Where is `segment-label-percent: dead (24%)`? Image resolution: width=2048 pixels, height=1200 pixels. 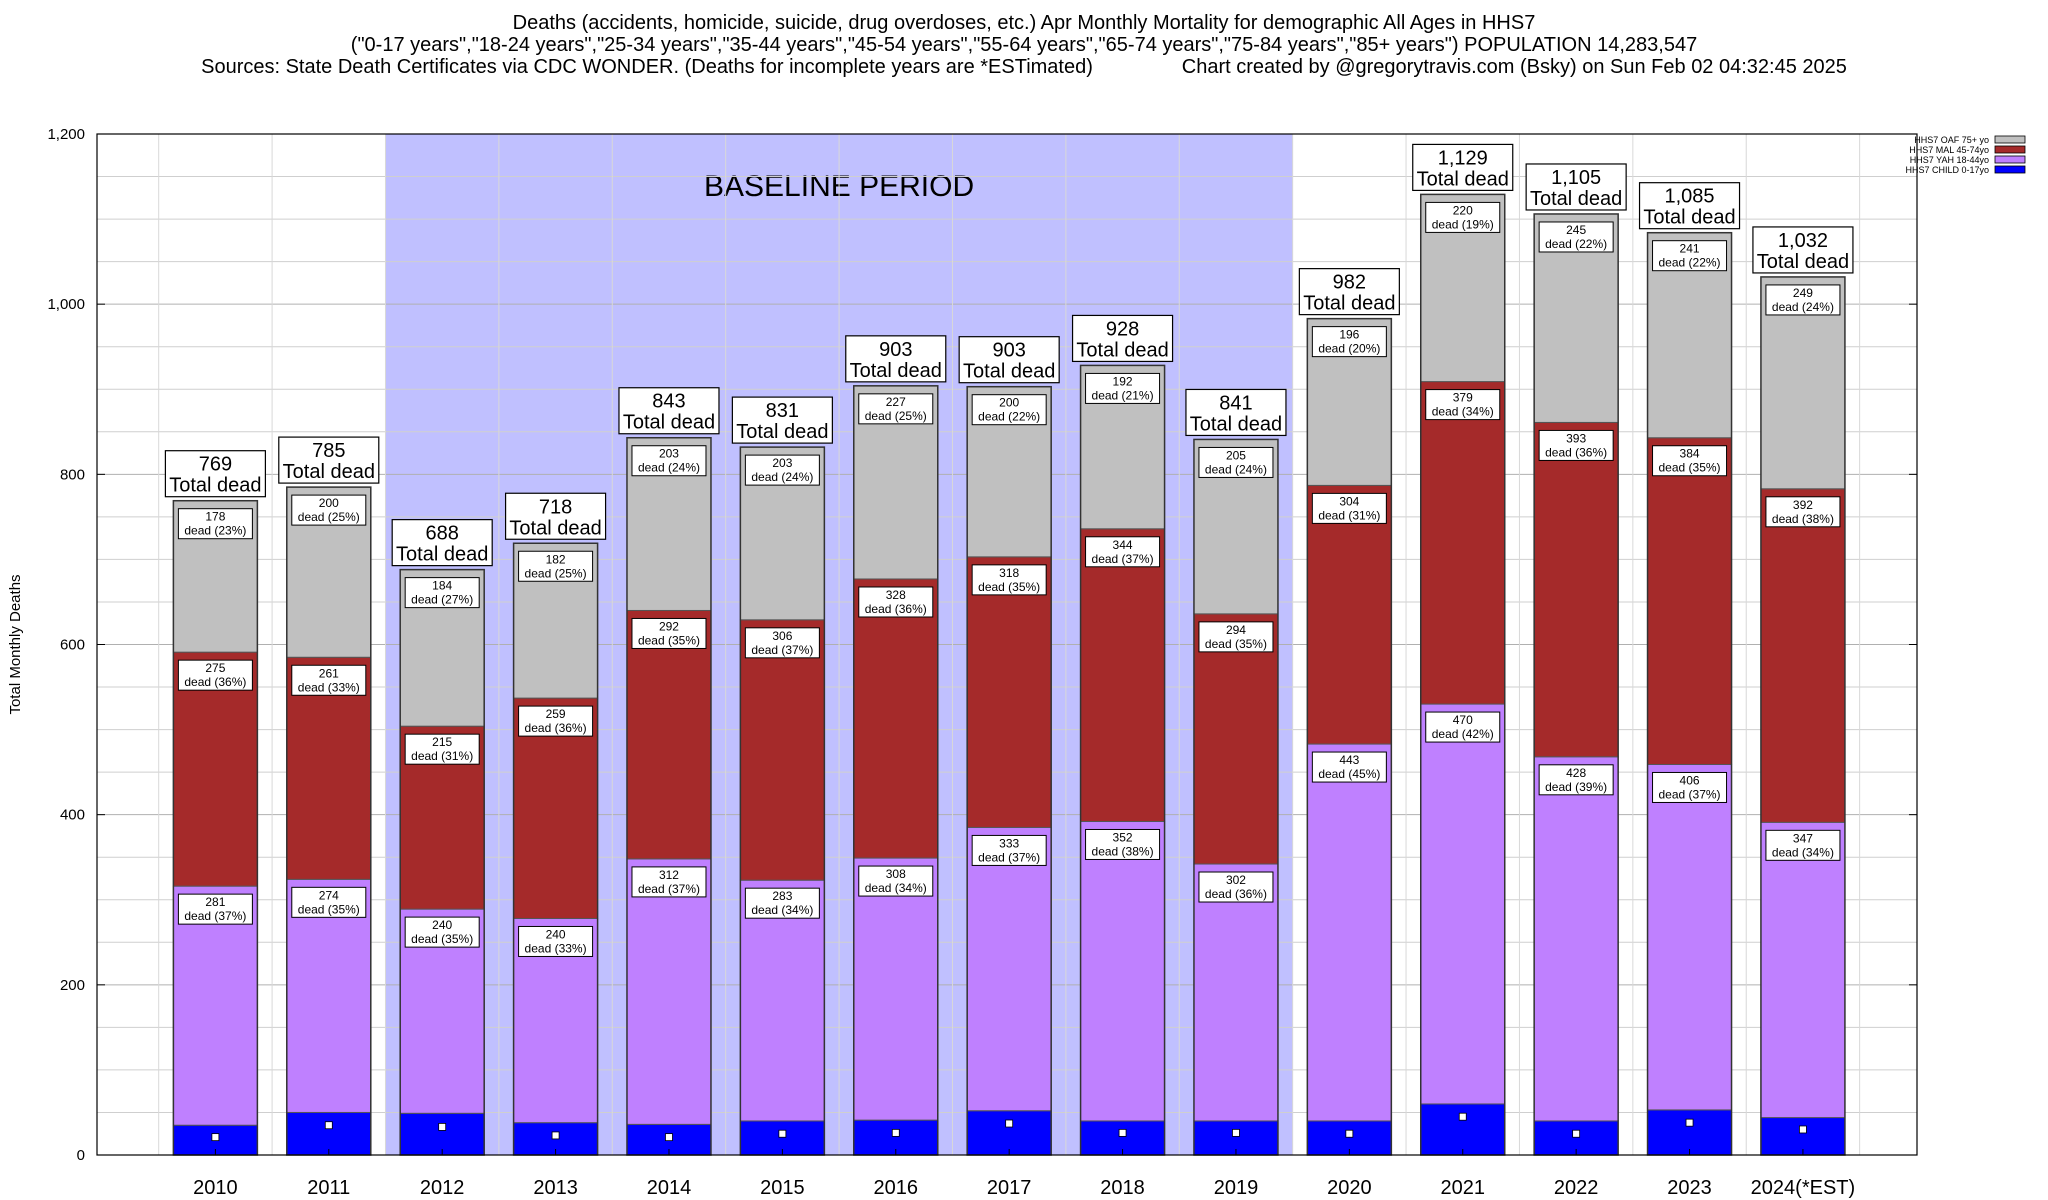
segment-label-percent: dead (24%) is located at coordinates (669, 468).